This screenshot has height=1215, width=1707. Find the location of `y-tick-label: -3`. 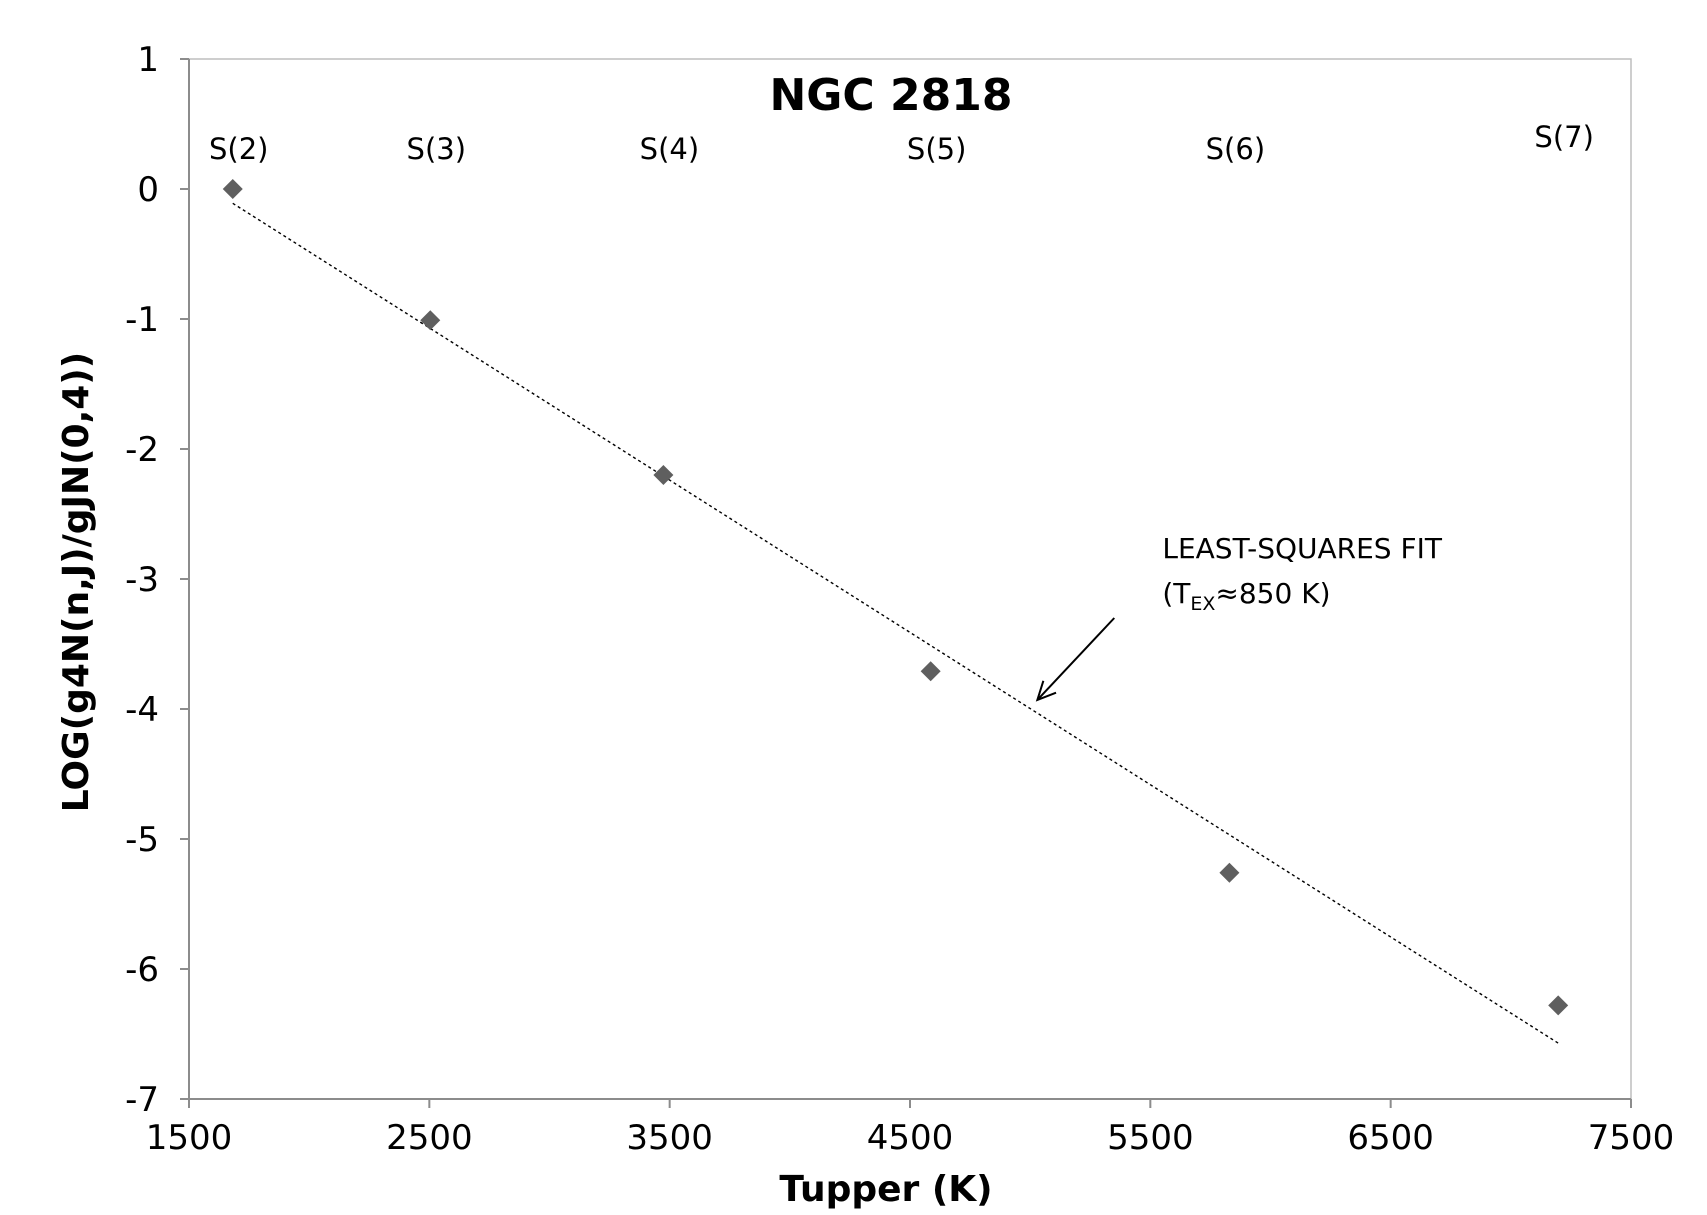

y-tick-label: -3 is located at coordinates (142, 580).